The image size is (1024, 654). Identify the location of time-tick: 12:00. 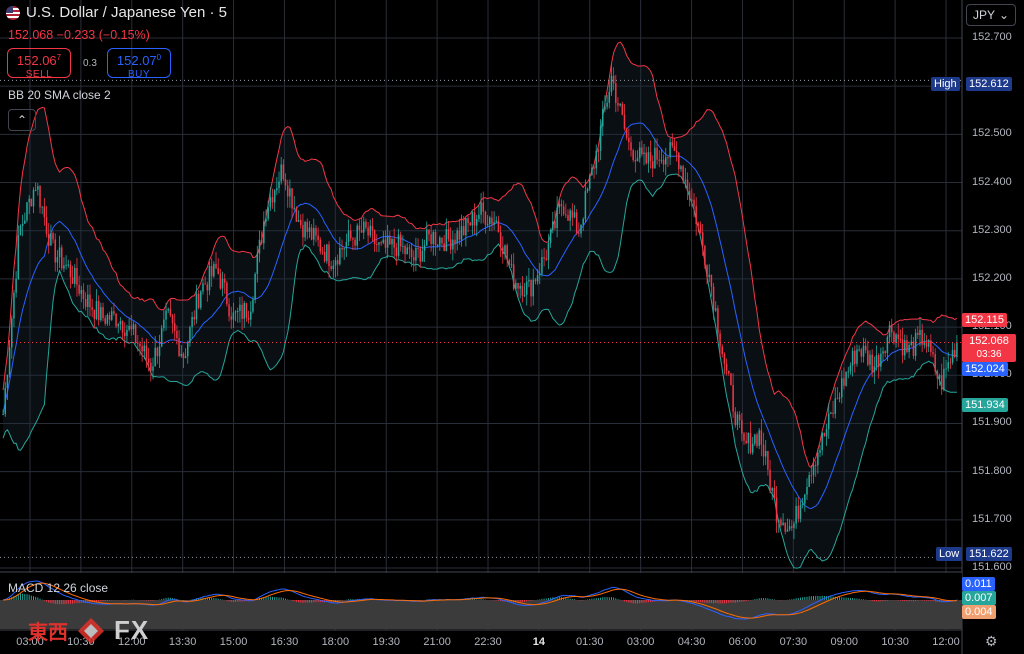
(132, 642).